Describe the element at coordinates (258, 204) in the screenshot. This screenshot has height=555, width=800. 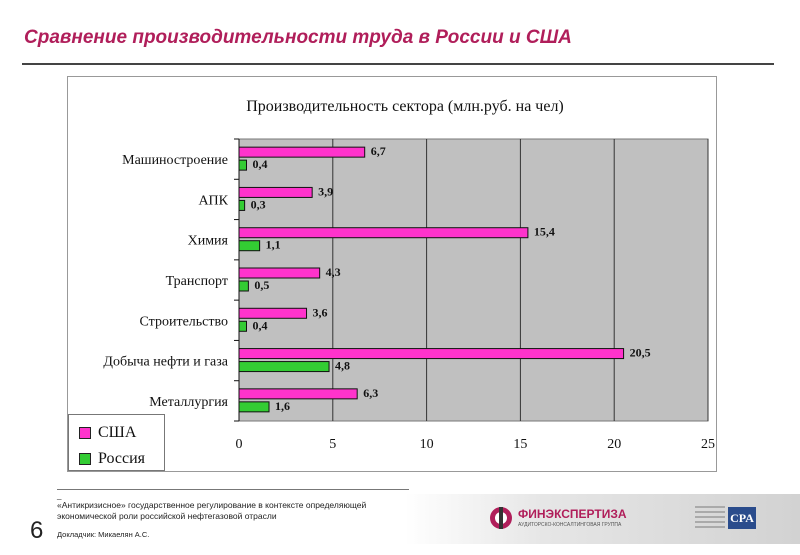
I see `data-label: 0,3` at that location.